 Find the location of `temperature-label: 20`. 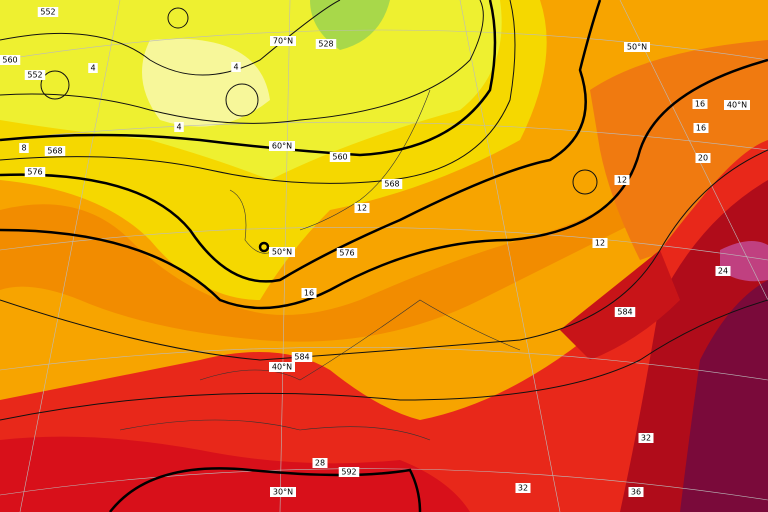

temperature-label: 20 is located at coordinates (703, 158).